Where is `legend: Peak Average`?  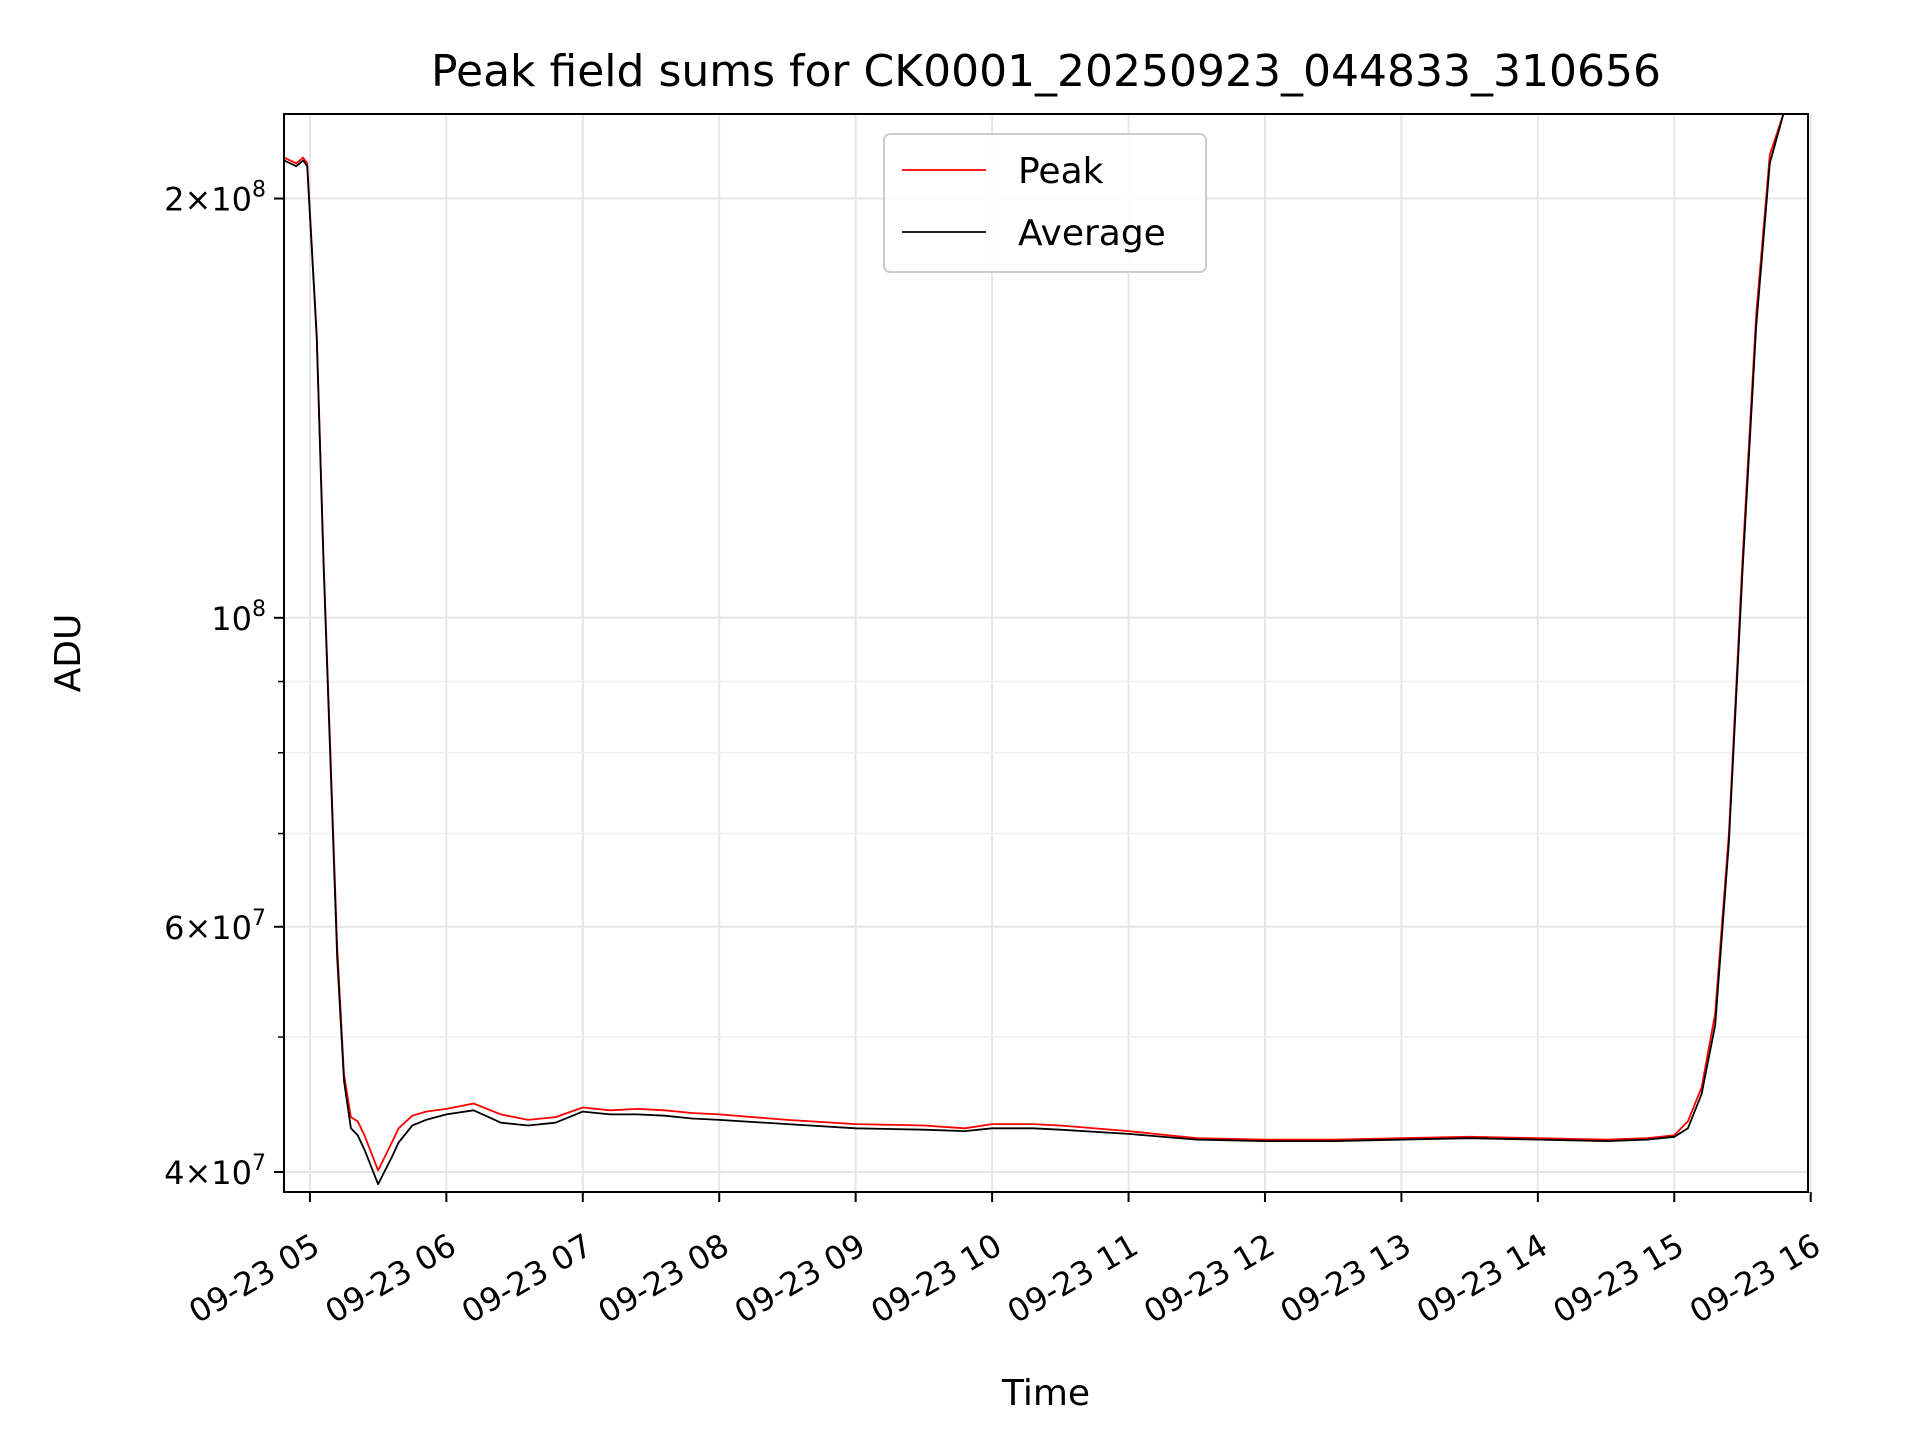
legend: Peak Average is located at coordinates (1045, 203).